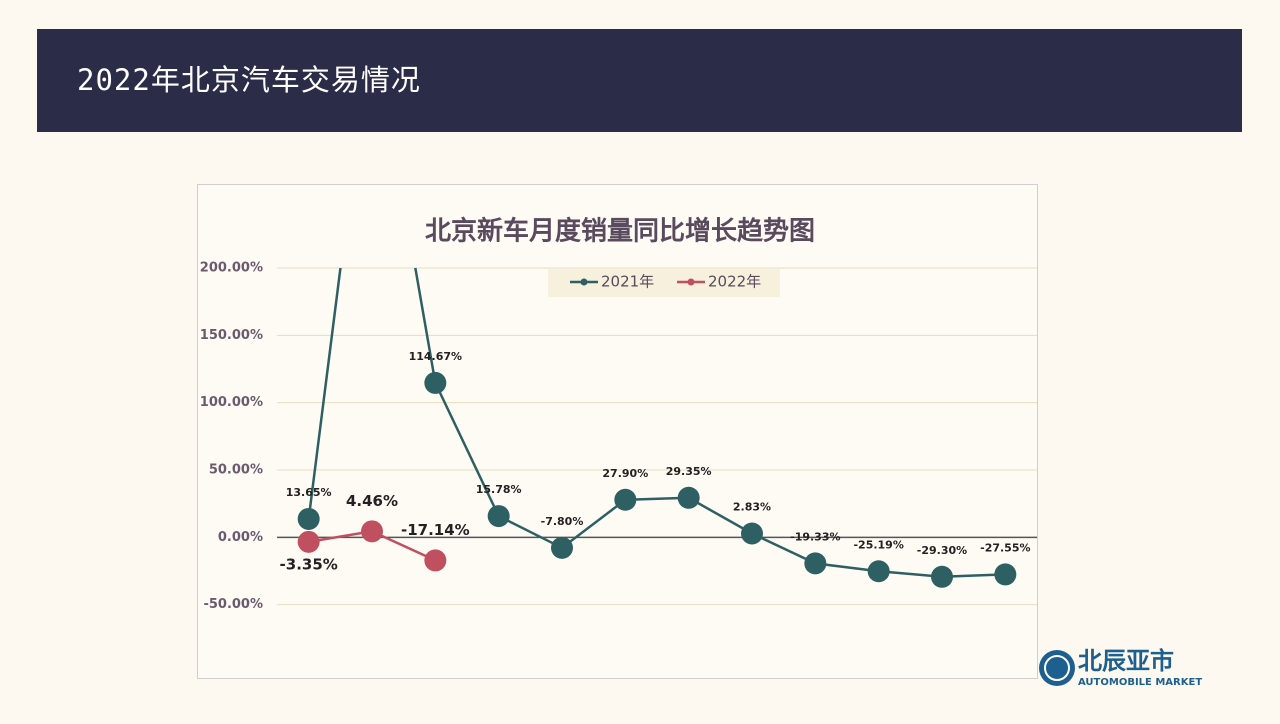  I want to click on logo-name: 北辰亚市, so click(1126, 661).